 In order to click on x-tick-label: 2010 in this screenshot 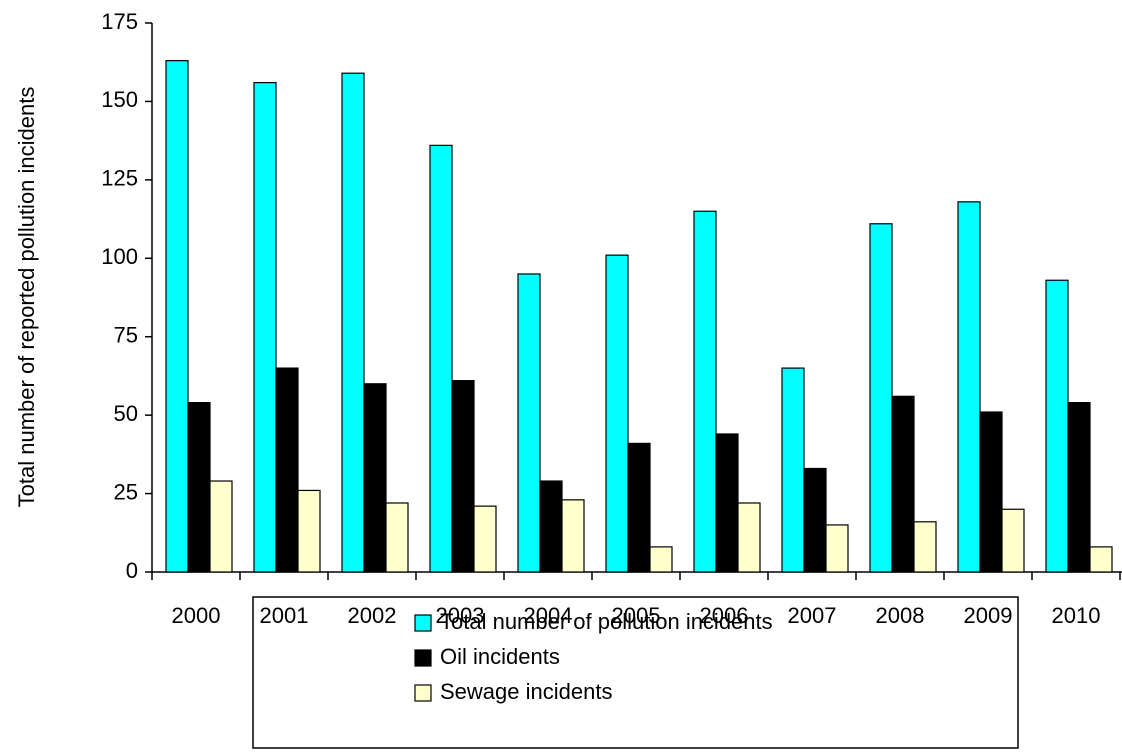, I will do `click(1076, 615)`.